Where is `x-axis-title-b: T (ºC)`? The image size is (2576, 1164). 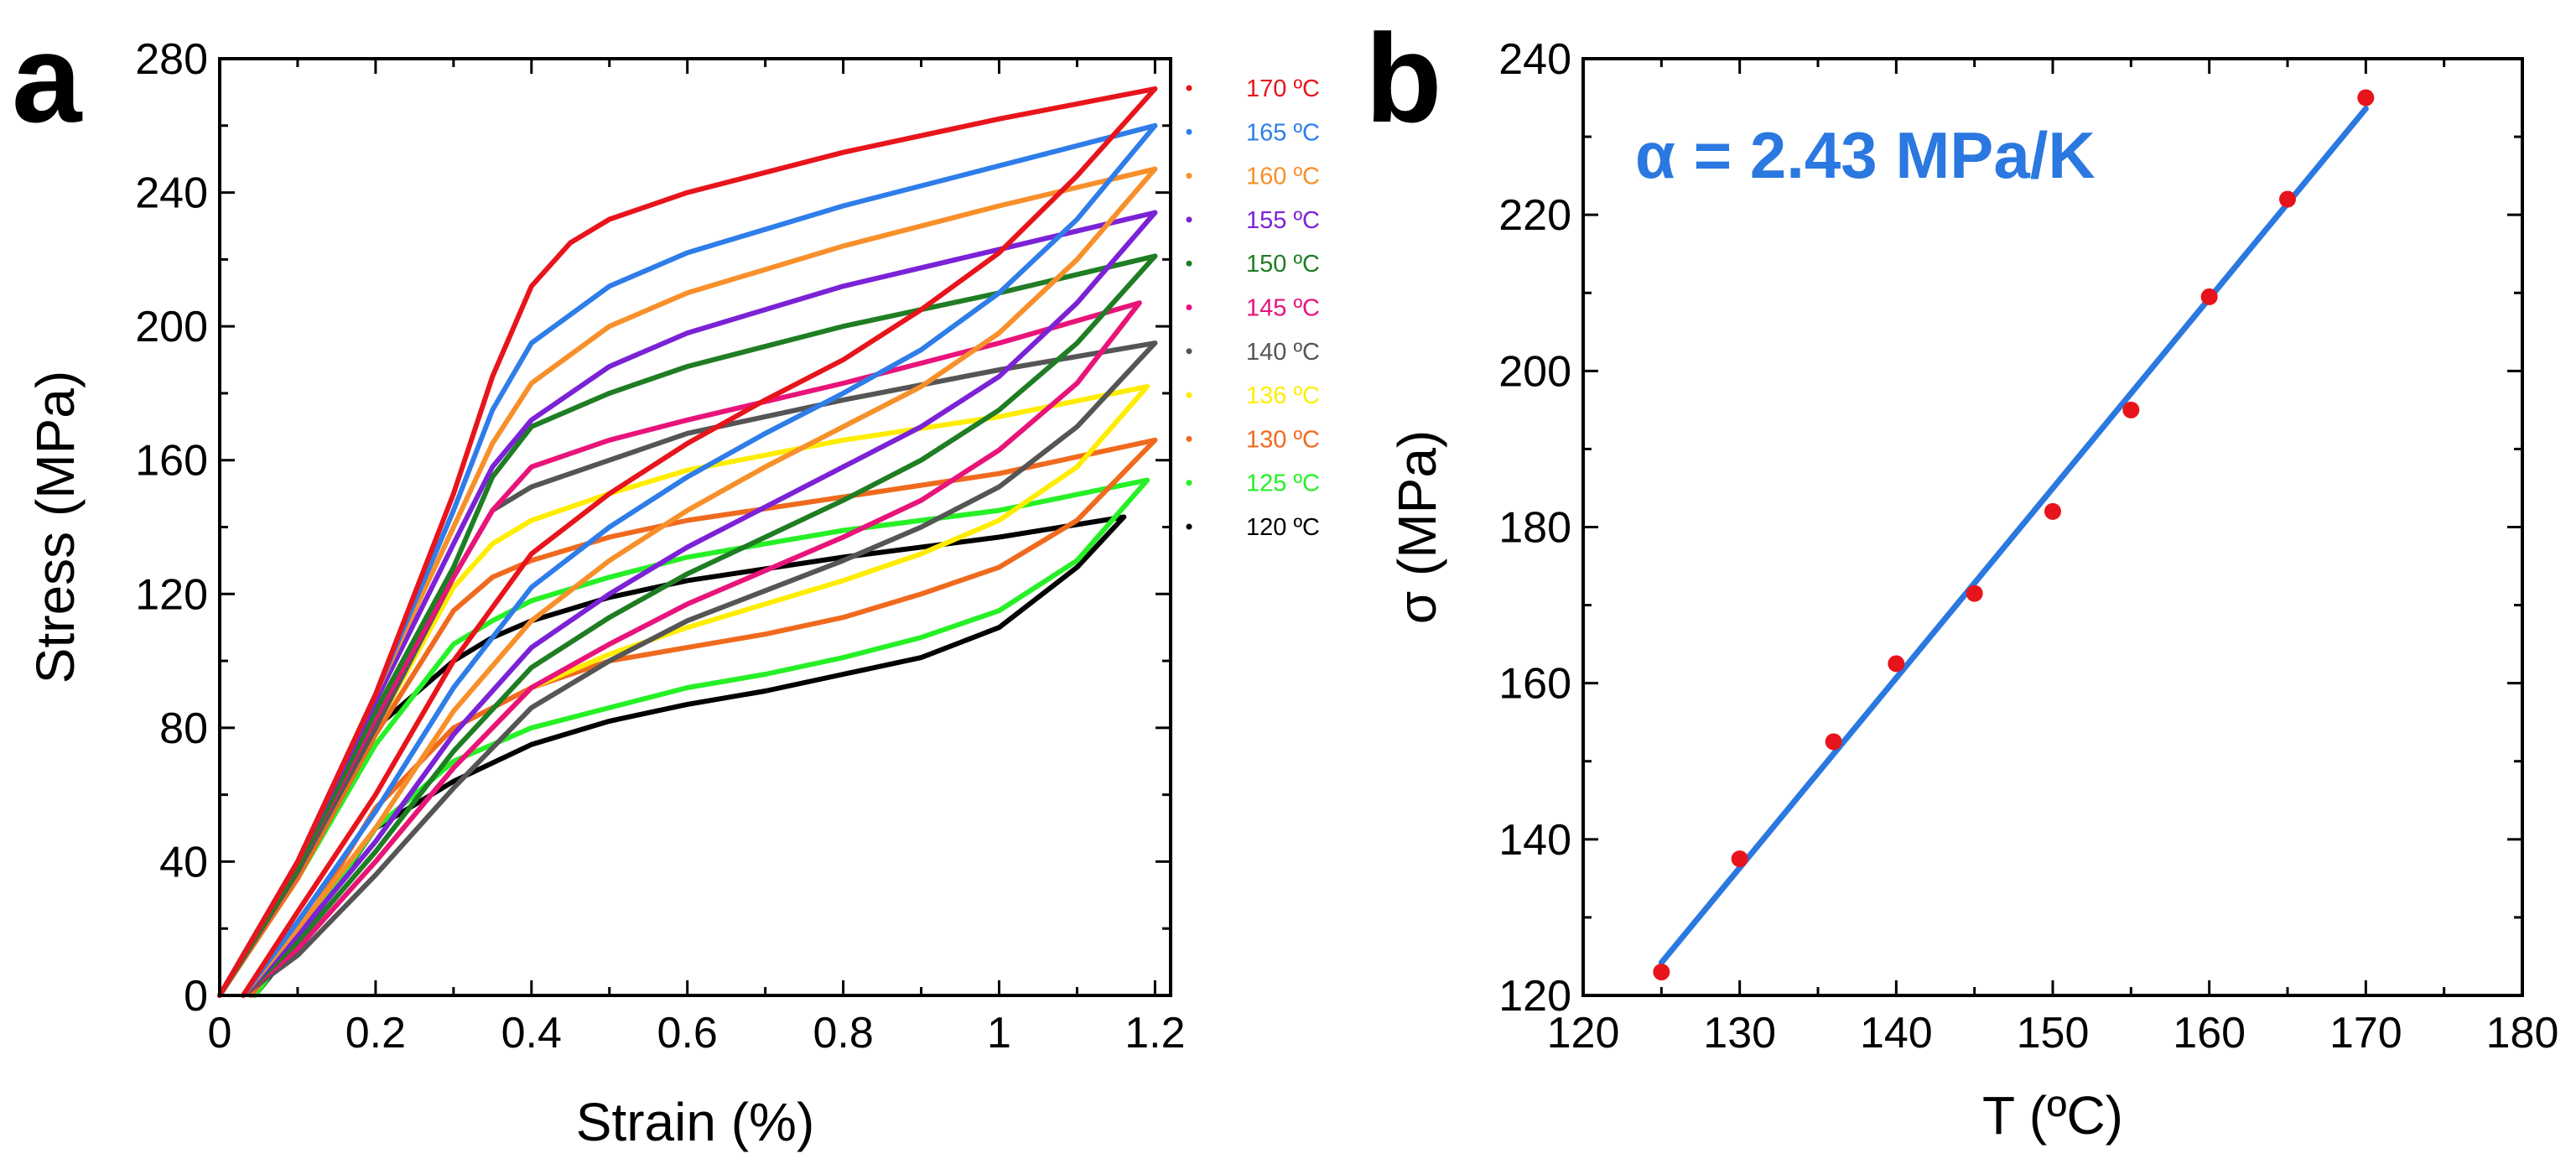 x-axis-title-b: T (ºC) is located at coordinates (2052, 1115).